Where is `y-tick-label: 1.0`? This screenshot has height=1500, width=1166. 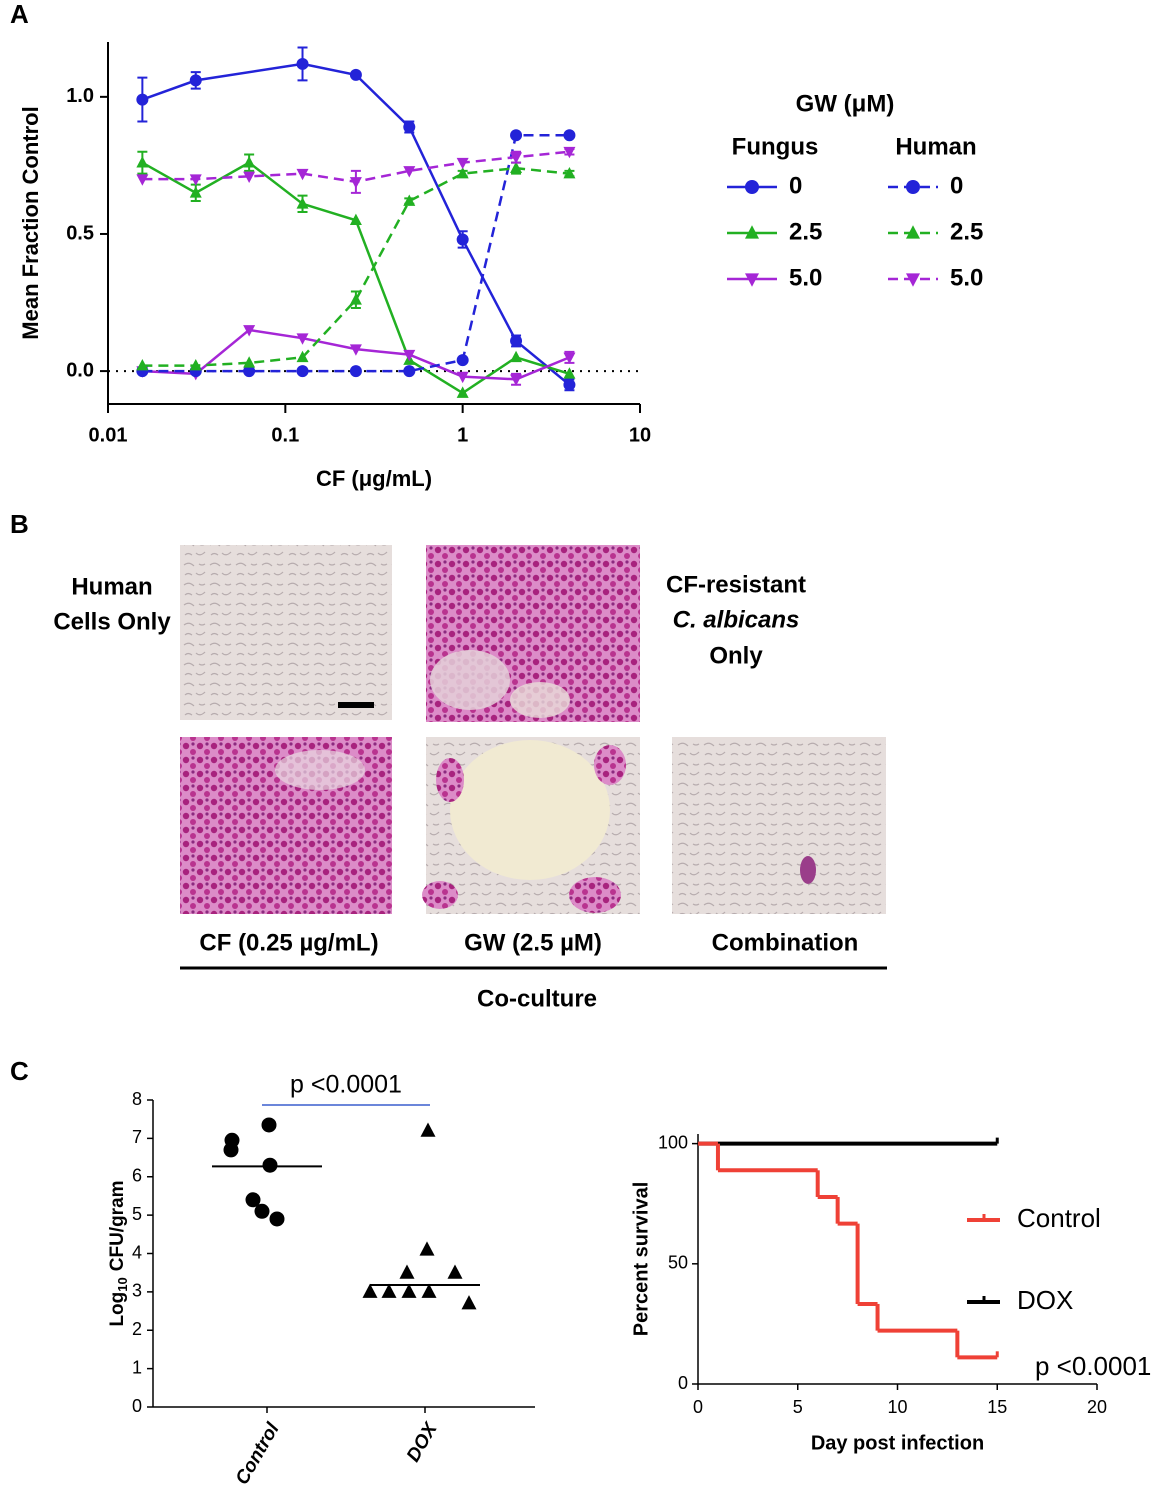
y-tick-label: 1.0 is located at coordinates (80, 96).